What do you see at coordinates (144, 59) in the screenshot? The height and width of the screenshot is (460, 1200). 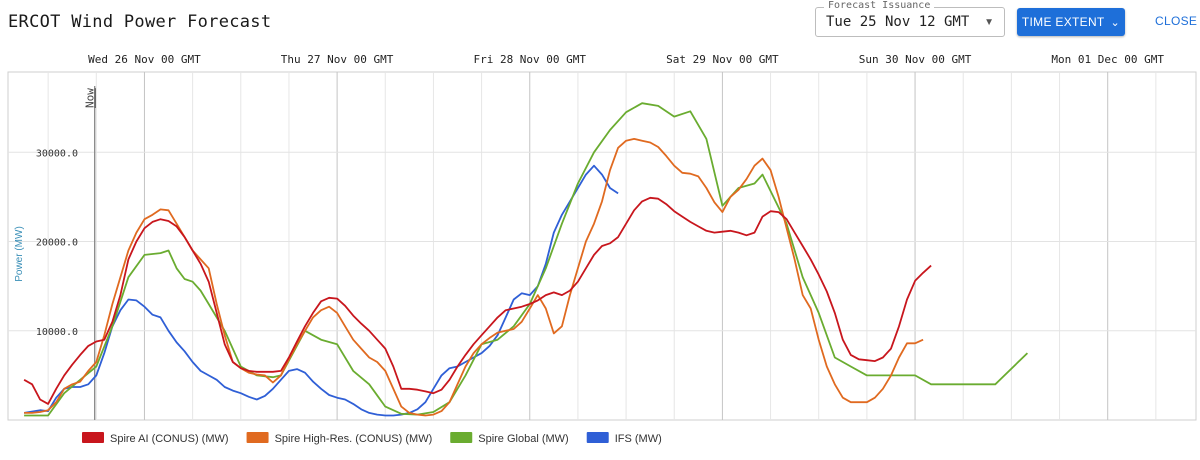 I see `x-tick-label: Wed 26 Nov 00 GMT` at bounding box center [144, 59].